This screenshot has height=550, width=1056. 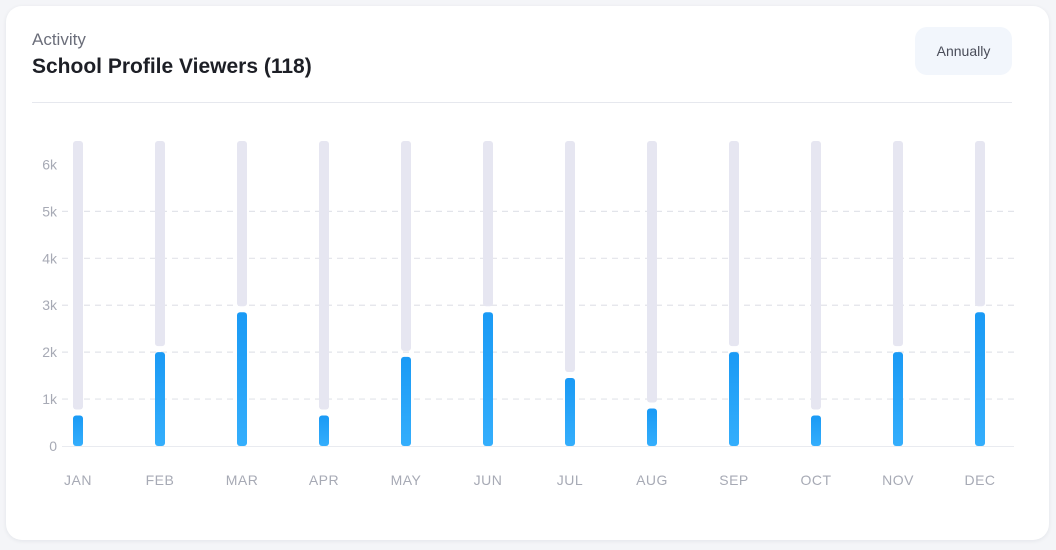 I want to click on chart-title: School Profile Viewers (118), so click(x=172, y=66).